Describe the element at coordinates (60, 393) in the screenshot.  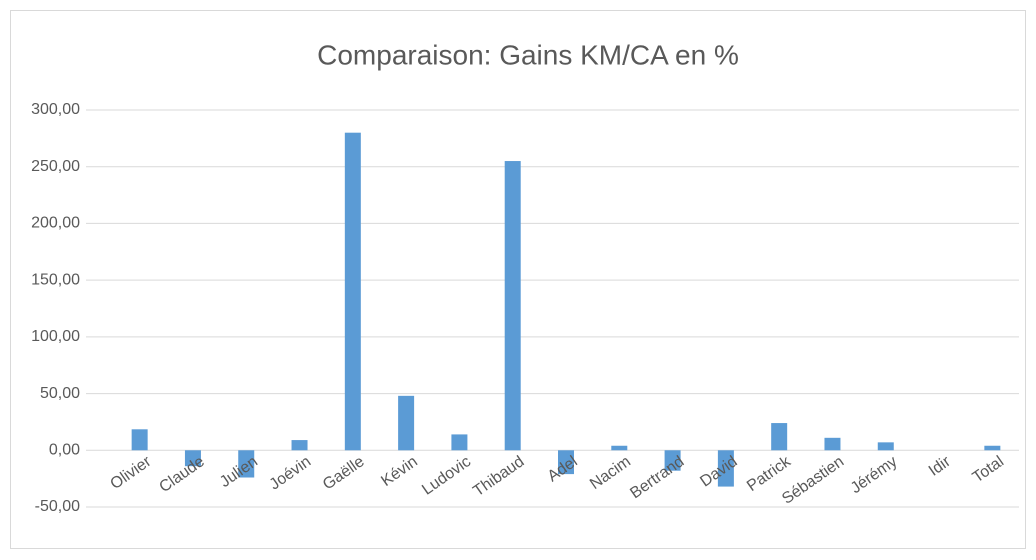
I see `y-tick-label: 50,00` at that location.